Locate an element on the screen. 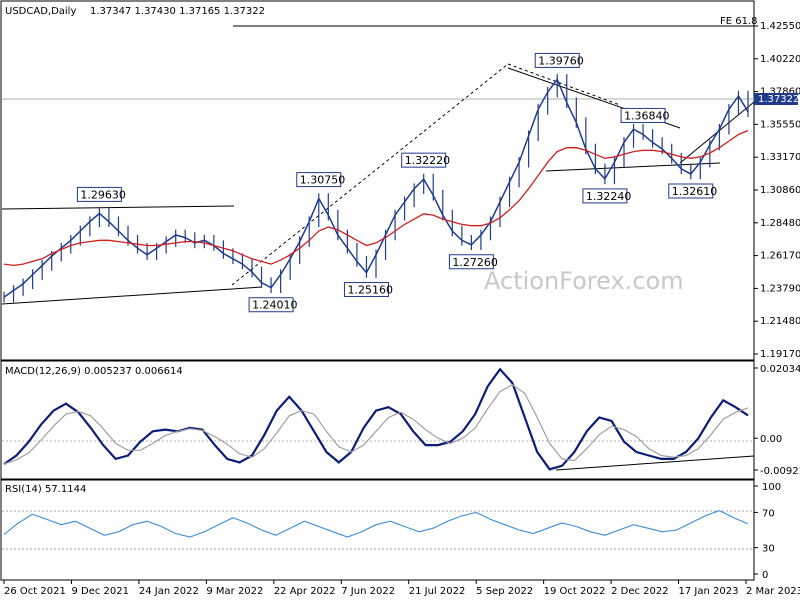  rsi-axis-label: 30 is located at coordinates (768, 549).